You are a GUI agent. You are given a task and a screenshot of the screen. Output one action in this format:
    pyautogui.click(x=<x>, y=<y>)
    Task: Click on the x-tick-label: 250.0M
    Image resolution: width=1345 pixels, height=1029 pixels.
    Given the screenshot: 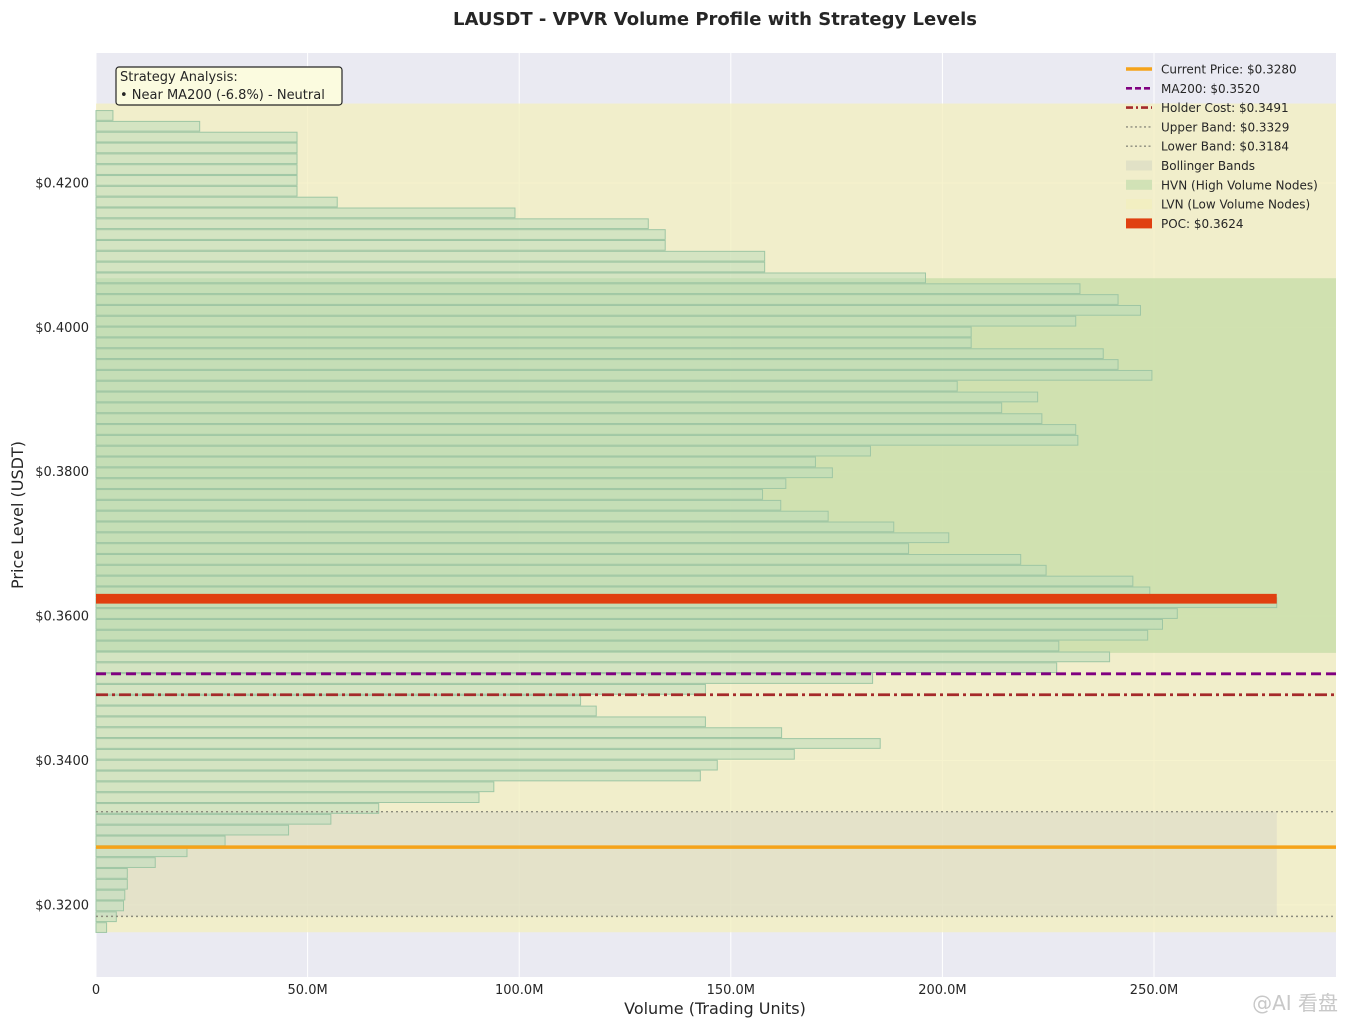 What is the action you would take?
    pyautogui.click(x=1154, y=990)
    